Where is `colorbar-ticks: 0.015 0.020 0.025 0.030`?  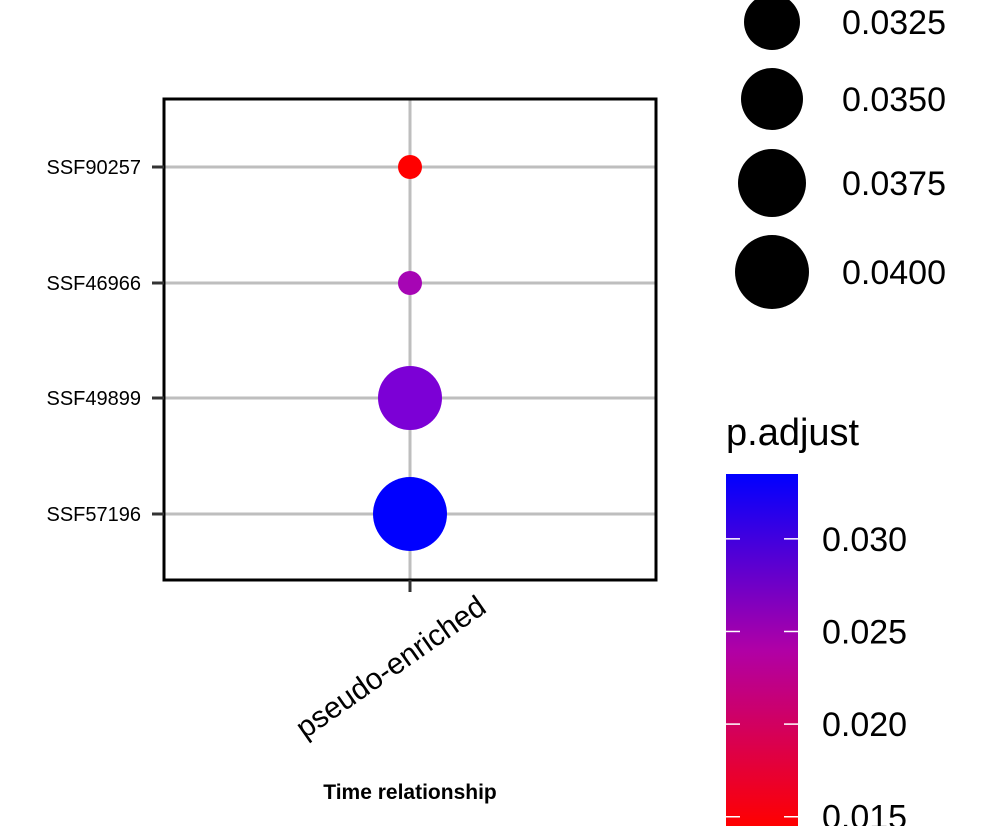
colorbar-ticks: 0.015 0.020 0.025 0.030 is located at coordinates (816, 676).